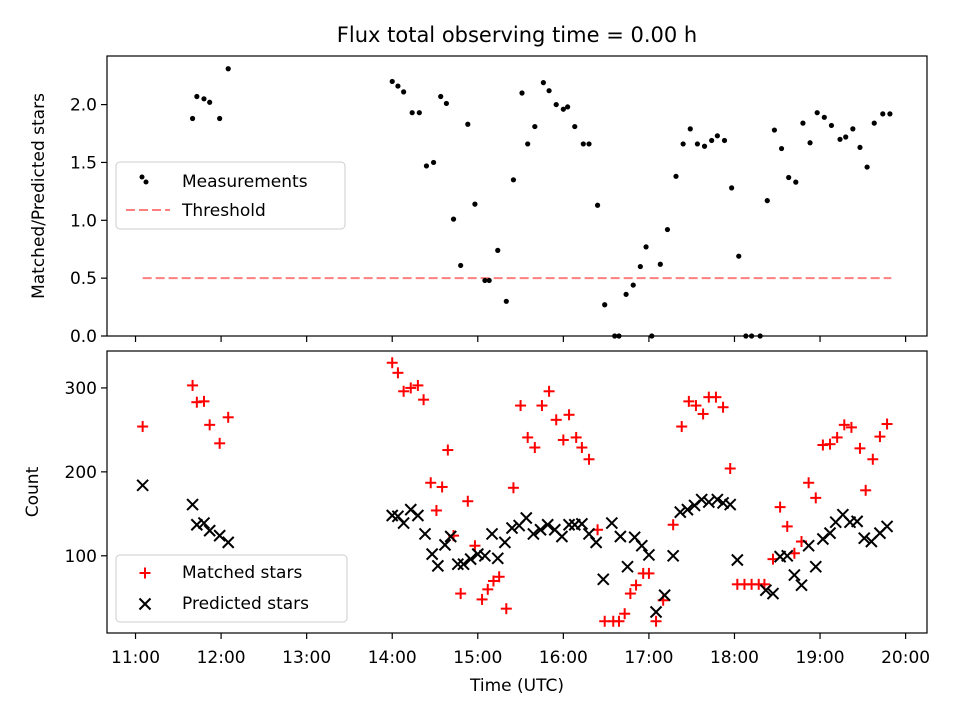  What do you see at coordinates (83, 279) in the screenshot?
I see `top-y-tick-label: 0.5` at bounding box center [83, 279].